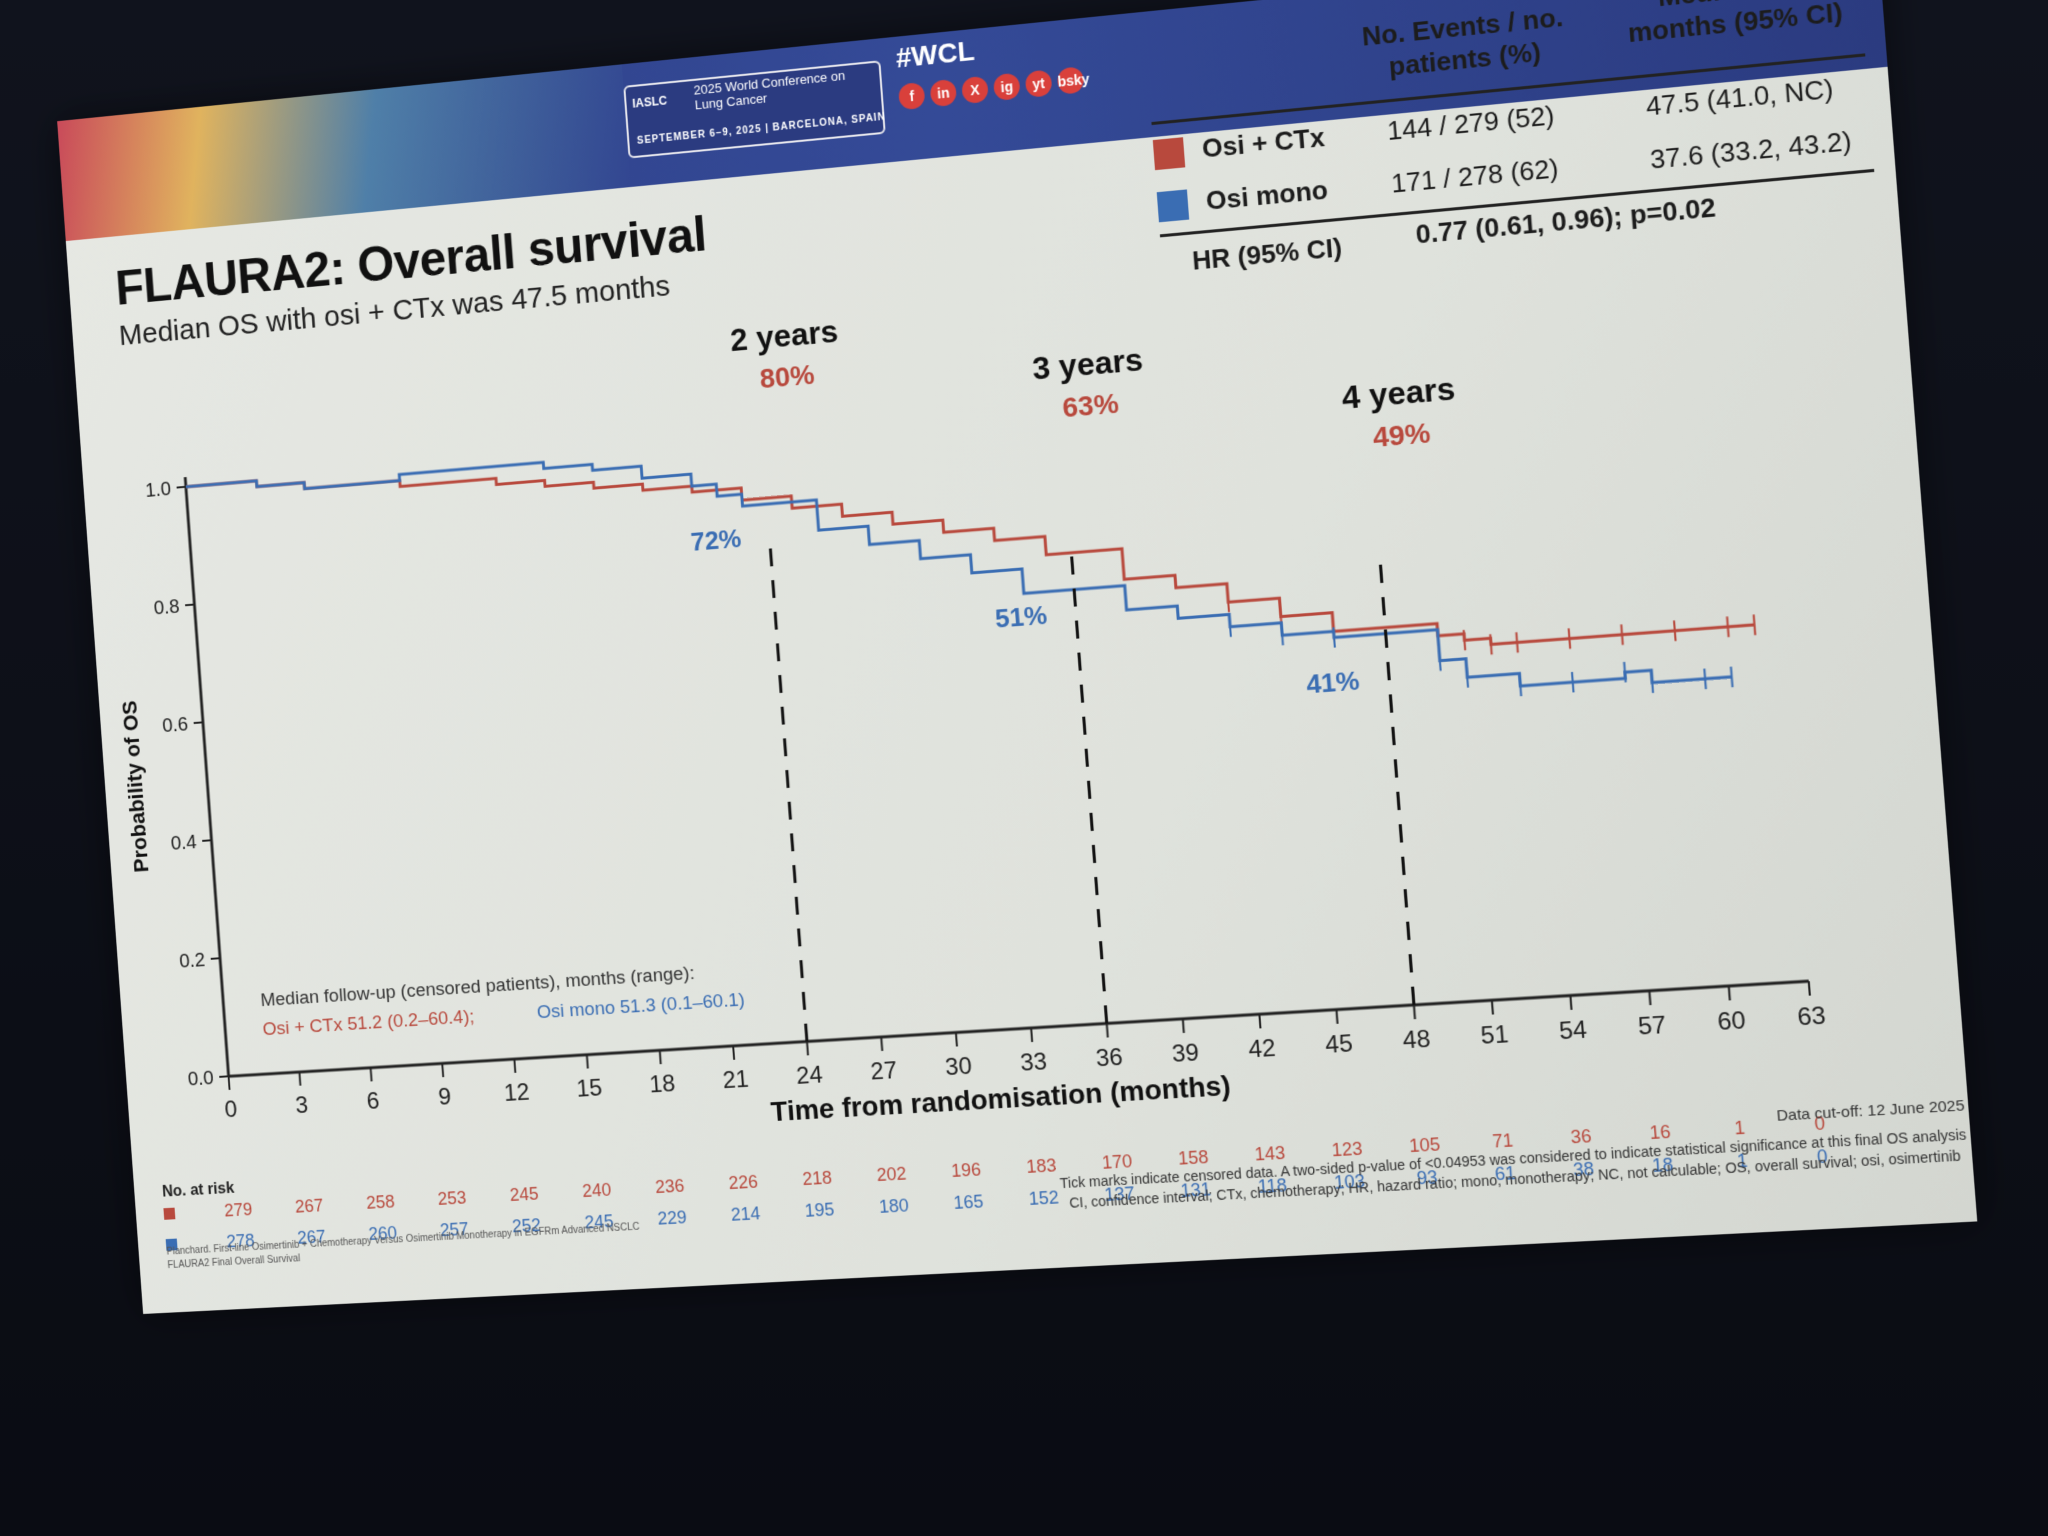  Describe the element at coordinates (1811, 1016) in the screenshot. I see `x-tick-label: 63` at that location.